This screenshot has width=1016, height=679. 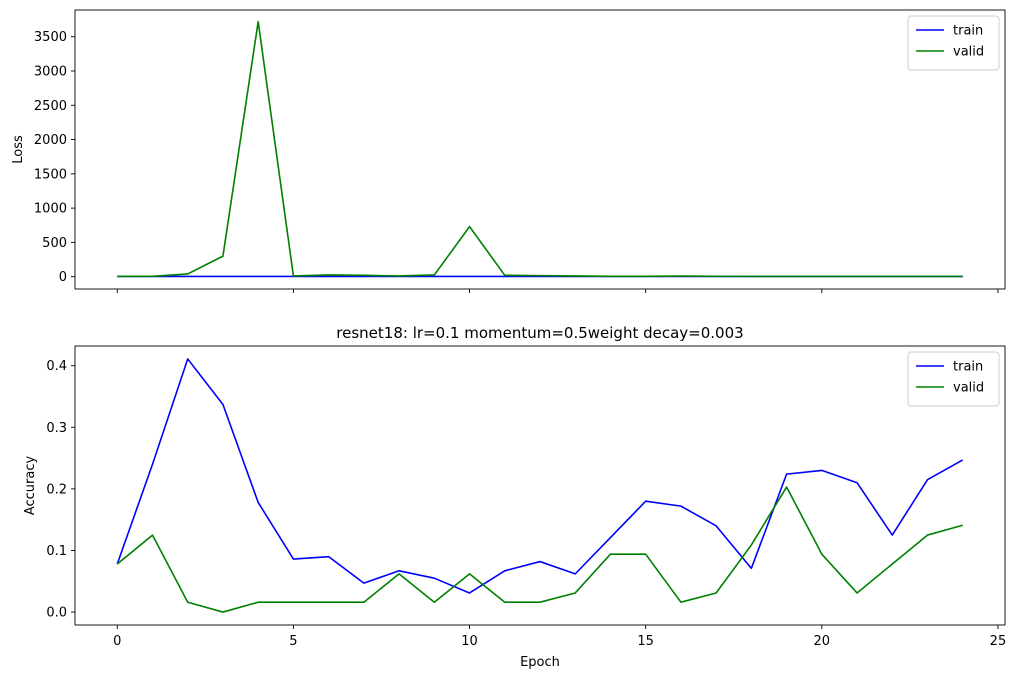 What do you see at coordinates (50, 140) in the screenshot?
I see `loss-y-tick-label: 2000` at bounding box center [50, 140].